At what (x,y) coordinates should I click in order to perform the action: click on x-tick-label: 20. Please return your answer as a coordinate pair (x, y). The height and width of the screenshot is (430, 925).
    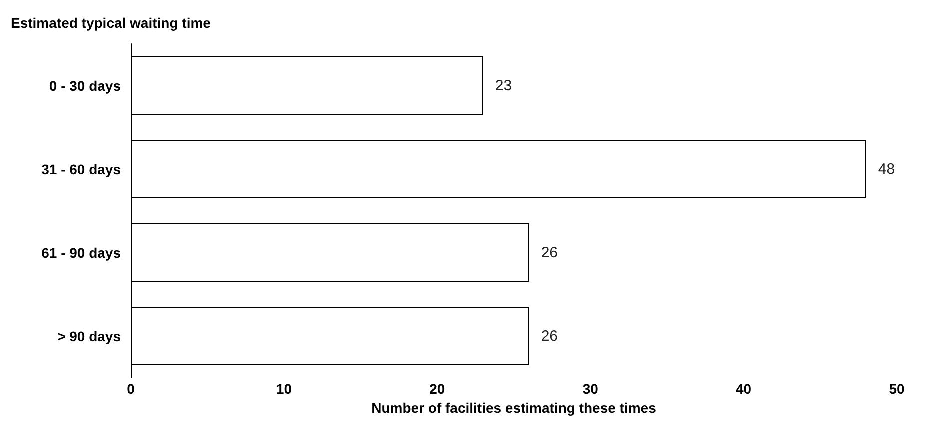
    Looking at the image, I should click on (438, 389).